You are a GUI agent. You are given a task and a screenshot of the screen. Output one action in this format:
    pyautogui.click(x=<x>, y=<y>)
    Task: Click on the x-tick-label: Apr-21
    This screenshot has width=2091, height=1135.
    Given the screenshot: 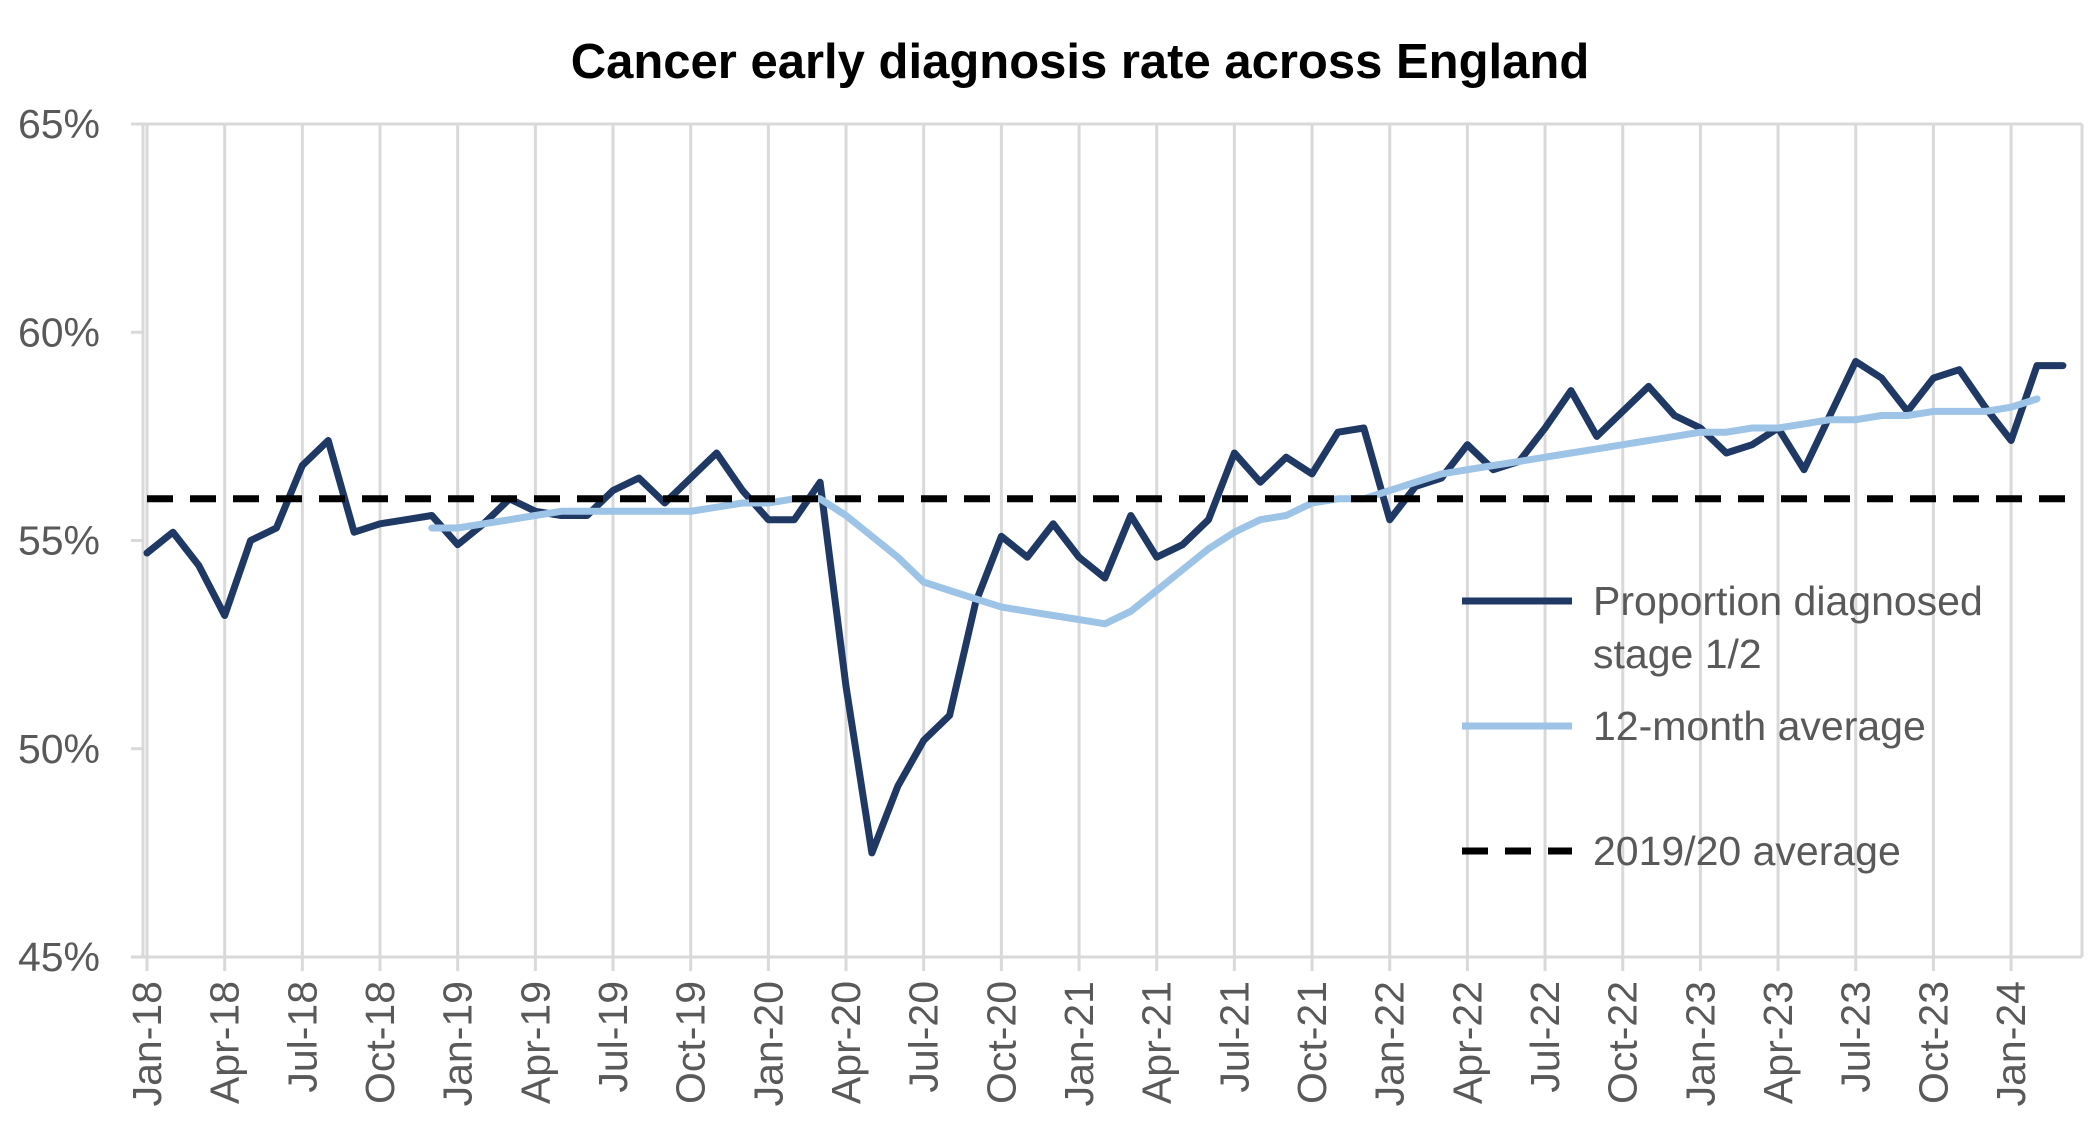 What is the action you would take?
    pyautogui.click(x=1157, y=1042)
    